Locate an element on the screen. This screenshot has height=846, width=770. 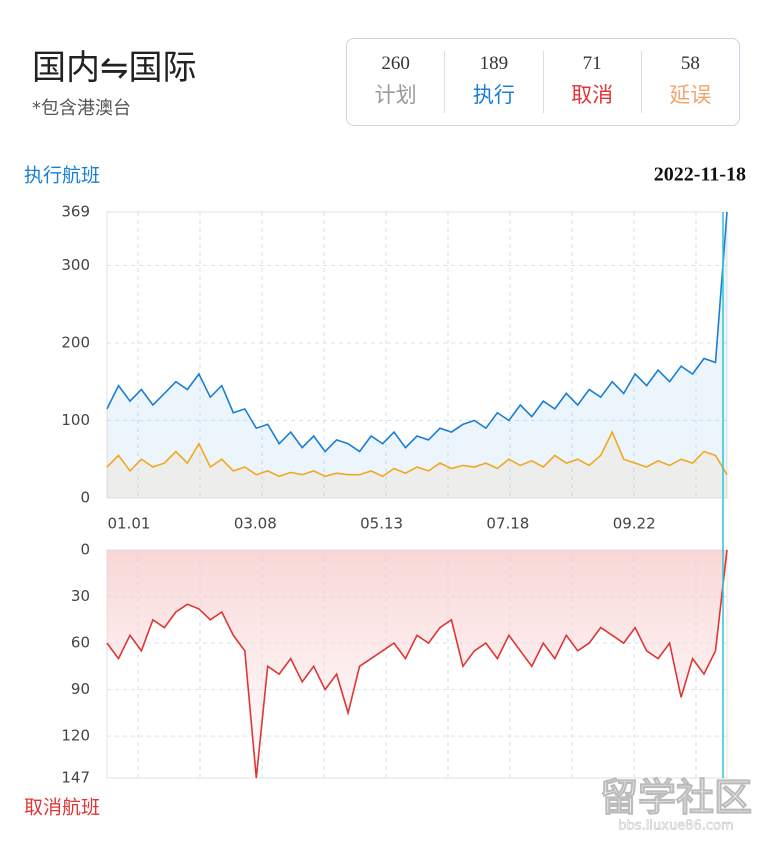
subtitle: *包含港澳台 is located at coordinates (81, 108).